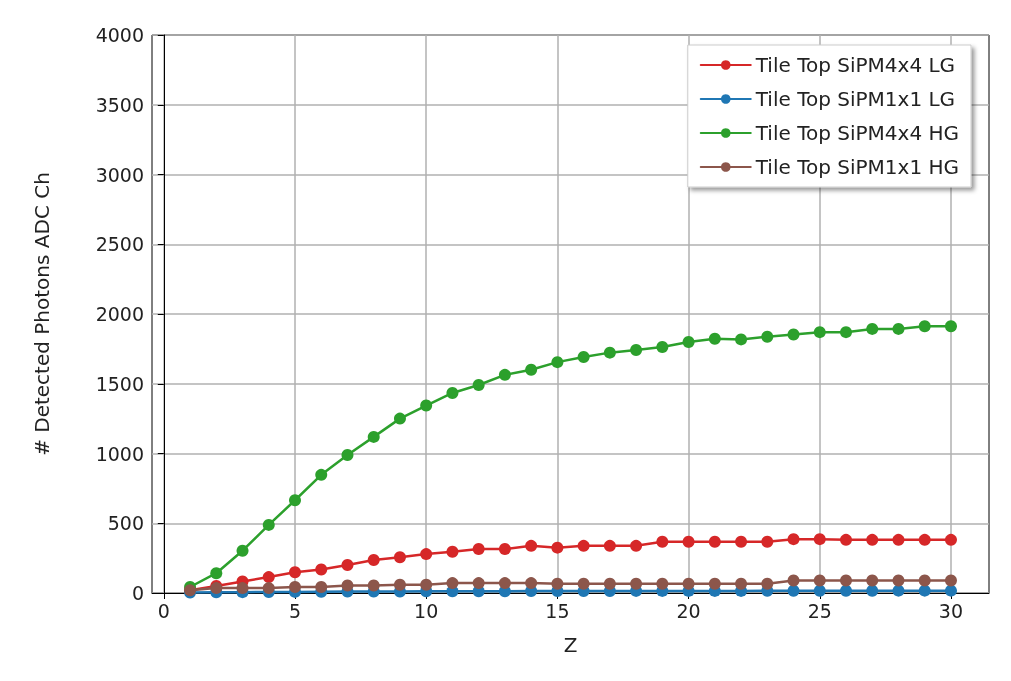 Image resolution: width=1011 pixels, height=681 pixels. I want to click on y-tick-label: 3500, so click(119, 104).